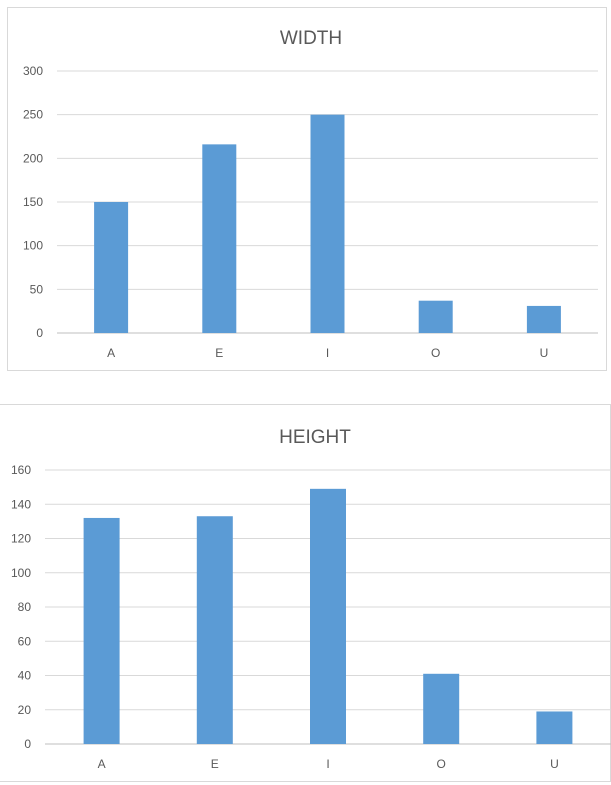 The width and height of the screenshot is (611, 785). I want to click on y-tick-label: 200, so click(33, 158).